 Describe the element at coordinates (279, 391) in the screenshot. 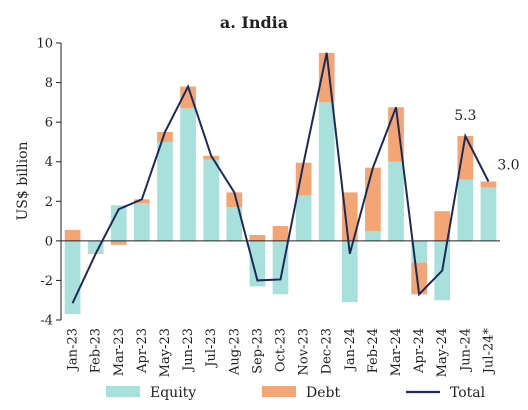

I see `legend-swatch-debt` at that location.